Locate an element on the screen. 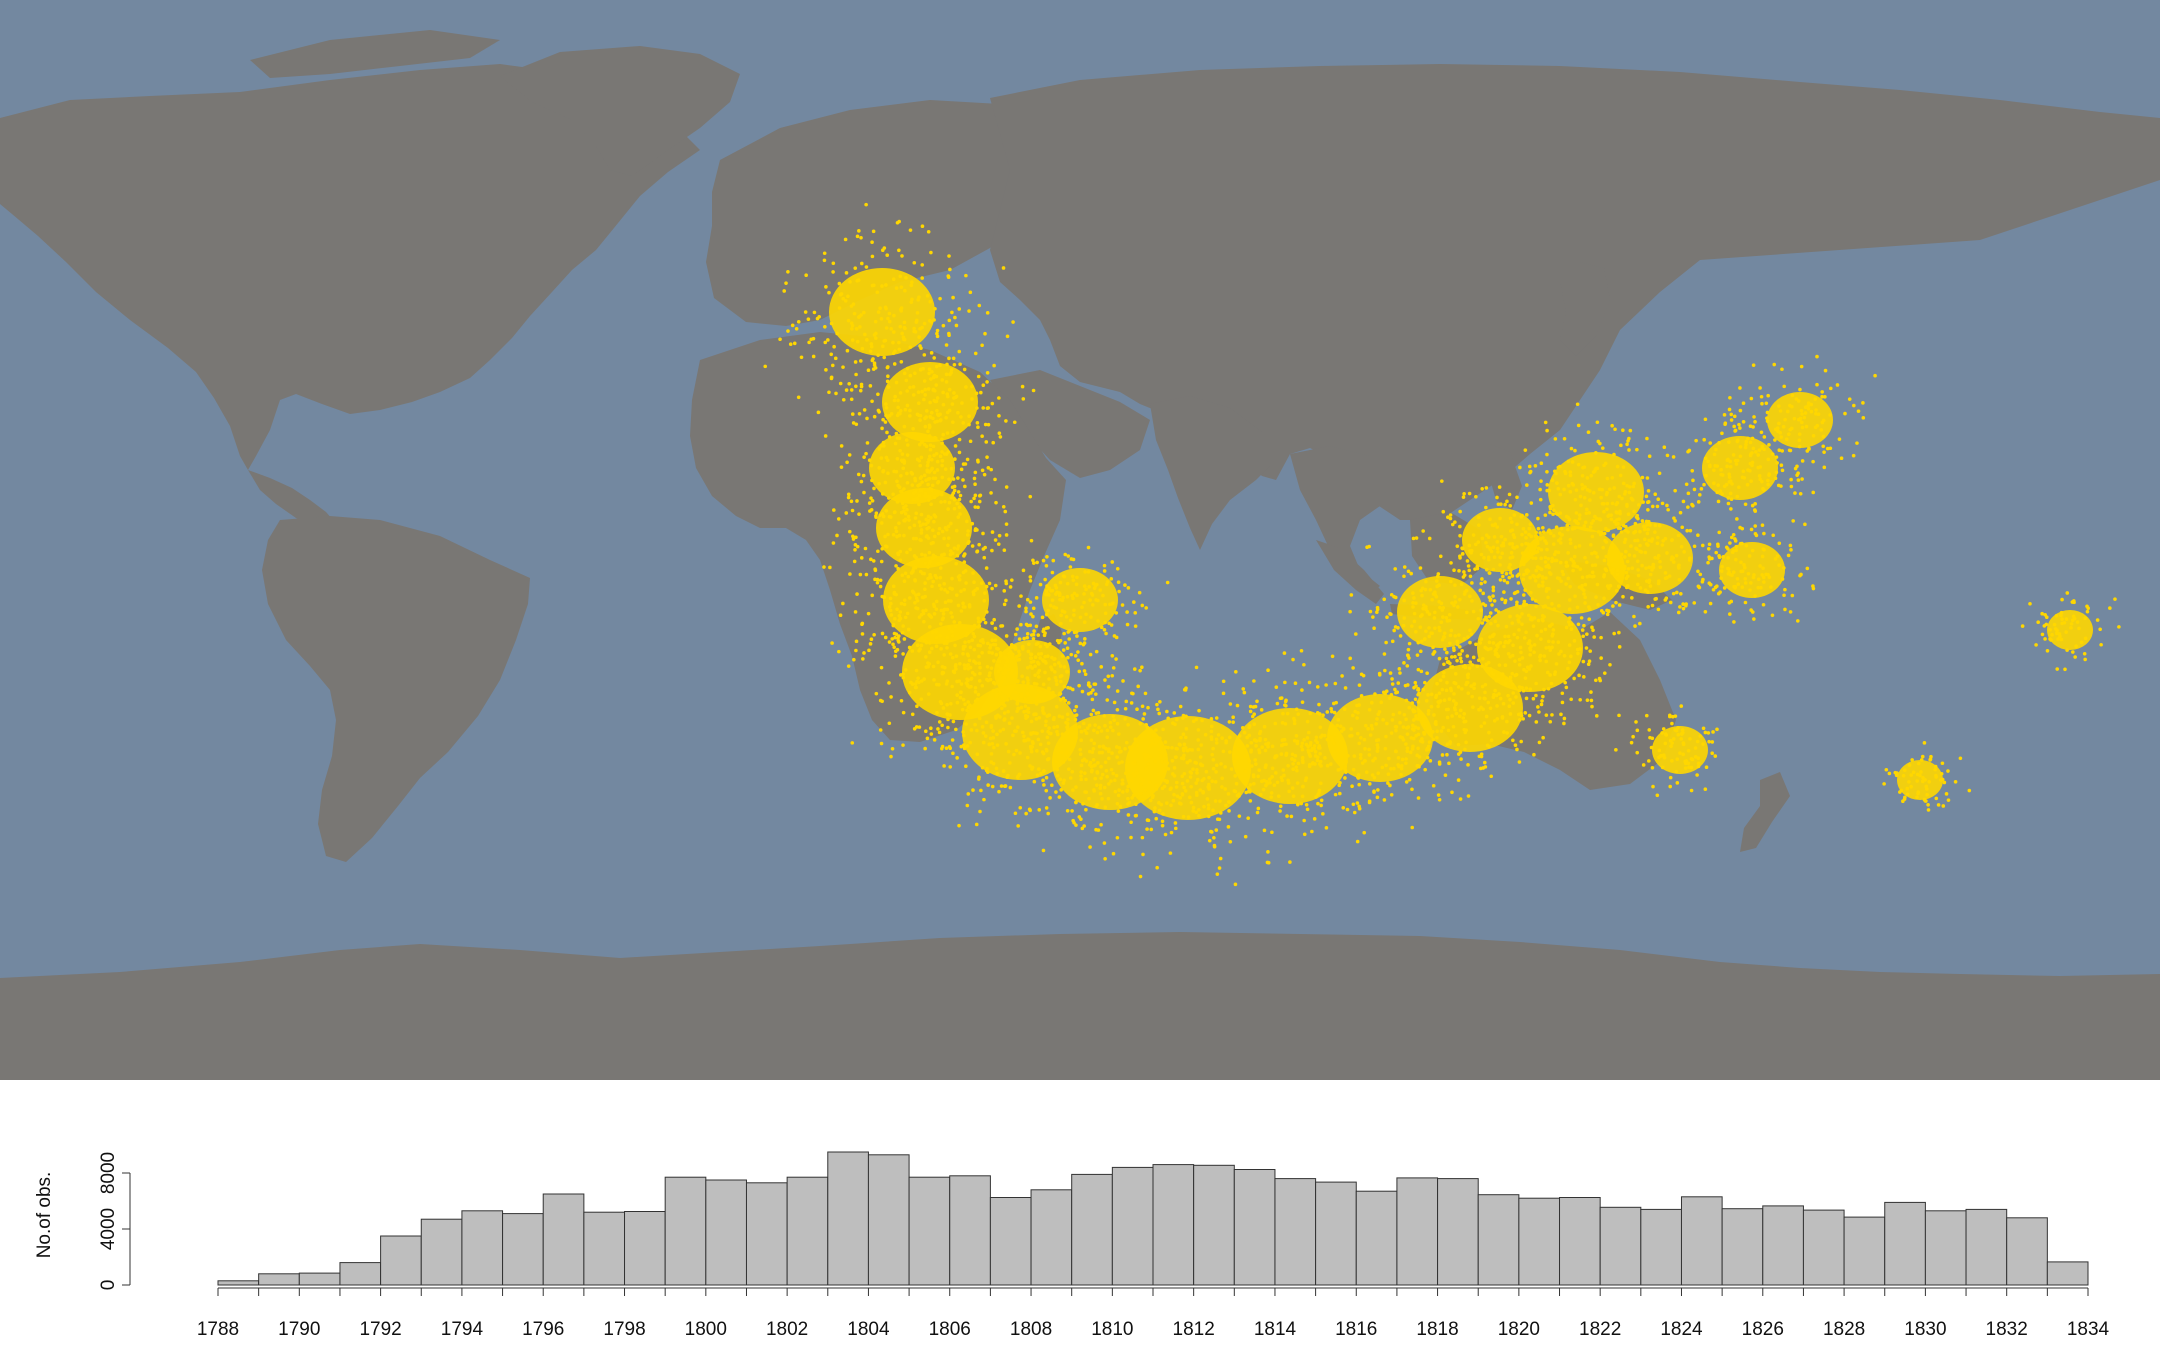  x-tick-label: 1812 is located at coordinates (1194, 1329).